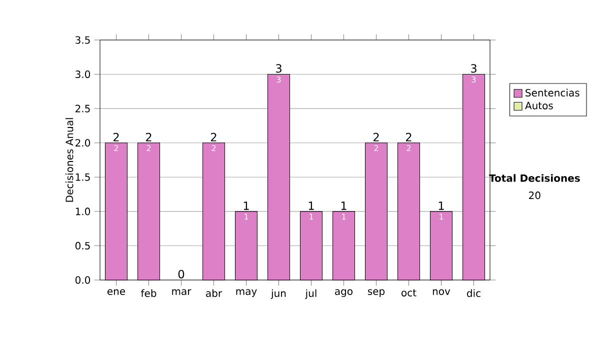 The height and width of the screenshot is (340, 600). I want to click on text: 20, so click(534, 196).